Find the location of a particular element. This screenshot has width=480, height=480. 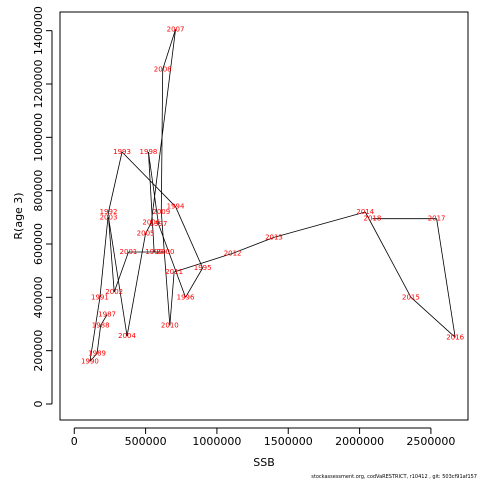

segment-2009-2010 is located at coordinates (165, 268).